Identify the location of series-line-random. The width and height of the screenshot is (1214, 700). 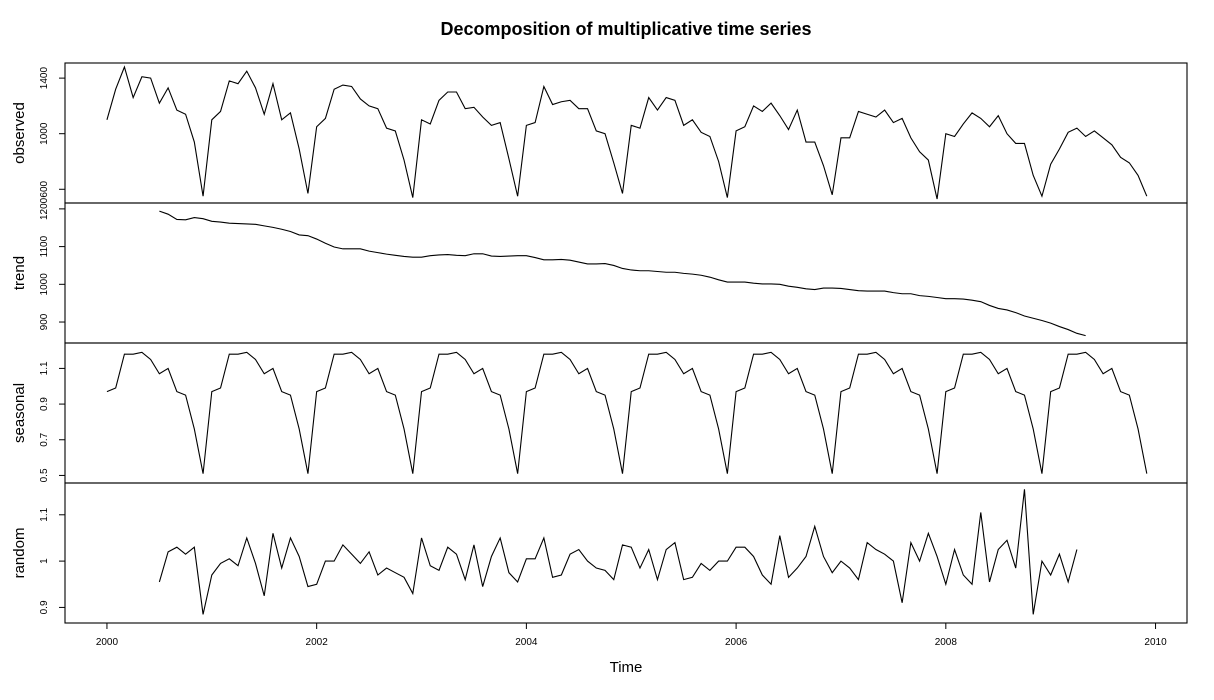
(618, 552).